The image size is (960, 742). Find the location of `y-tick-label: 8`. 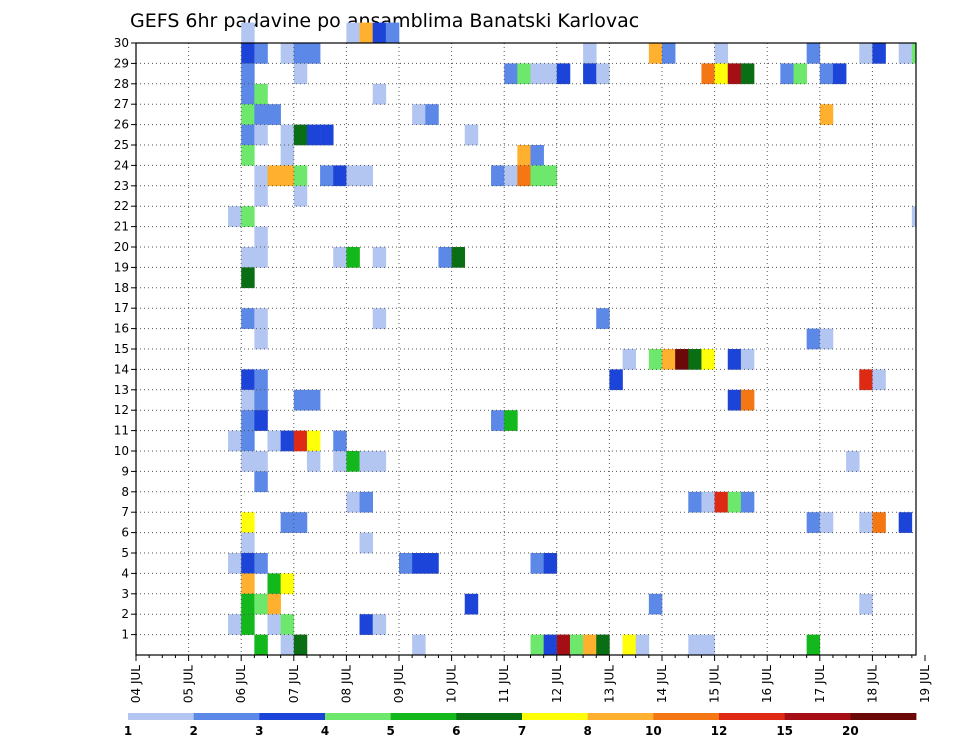

y-tick-label: 8 is located at coordinates (125, 492).